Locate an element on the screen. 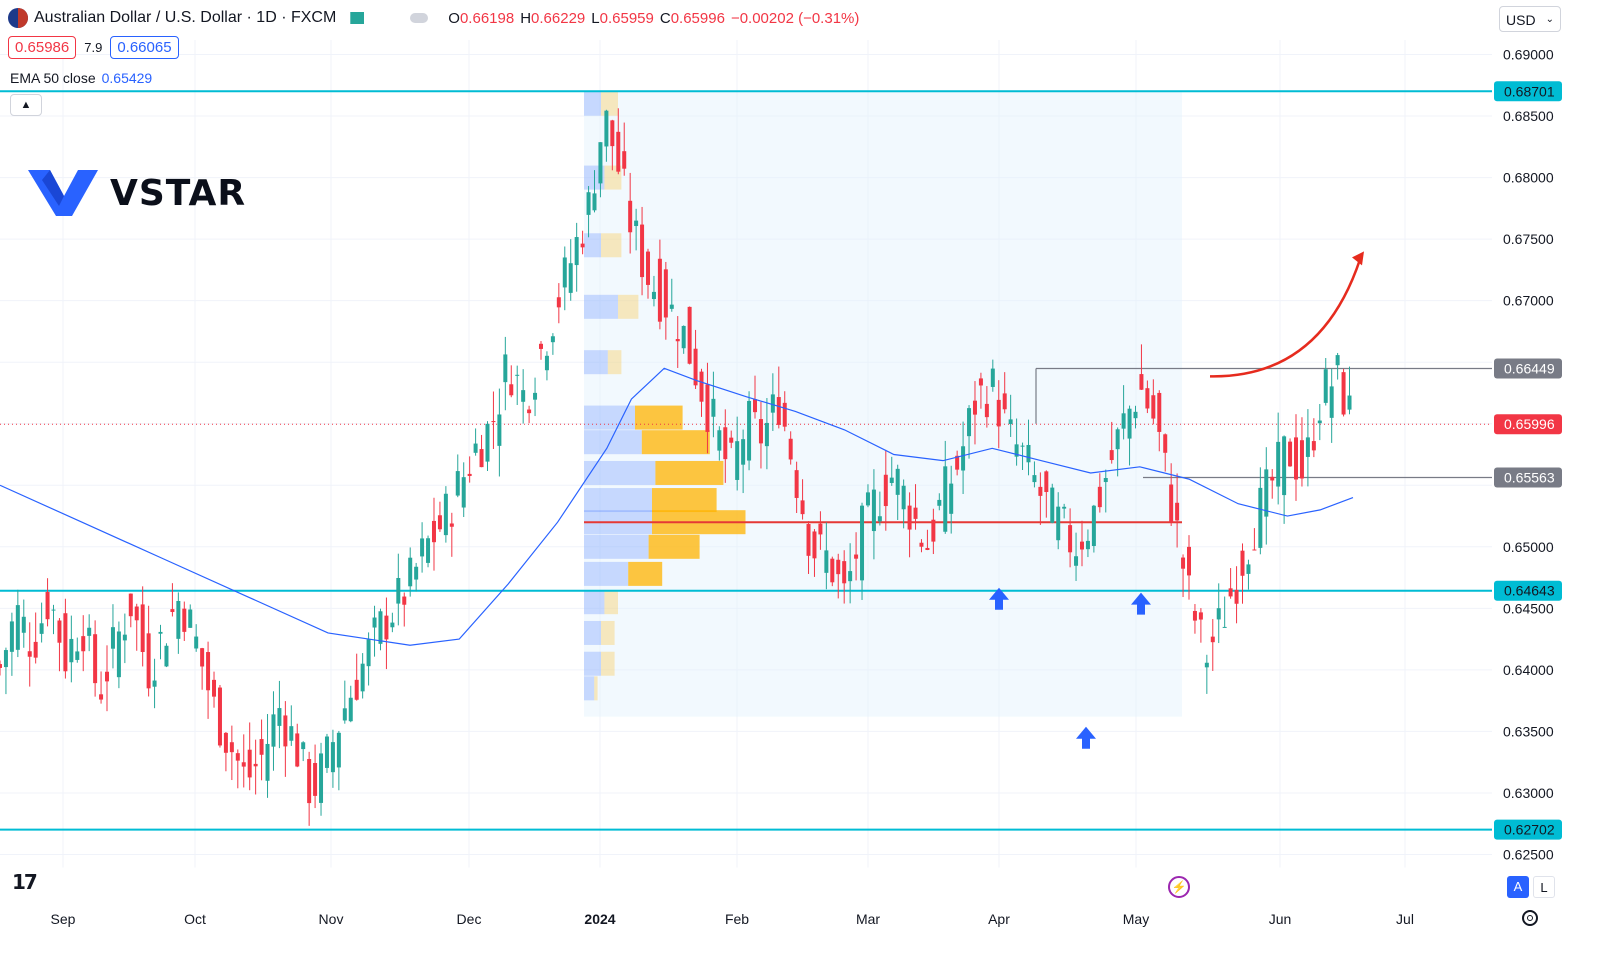 Image resolution: width=1600 pixels, height=959 pixels. collapse-legend-button: ▲ is located at coordinates (26, 105).